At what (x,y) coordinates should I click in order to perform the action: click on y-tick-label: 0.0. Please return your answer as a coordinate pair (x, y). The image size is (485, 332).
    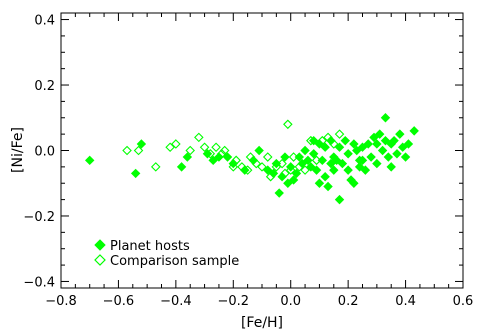
    Looking at the image, I should click on (44, 152).